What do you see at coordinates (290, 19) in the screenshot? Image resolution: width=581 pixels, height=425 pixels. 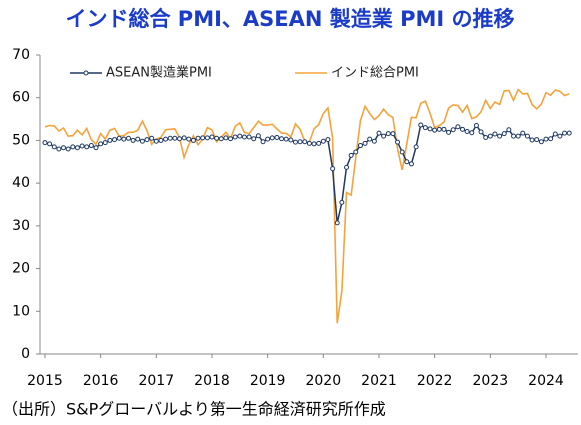 I see `chart-title: インド総合 PMI、ASEAN 製造業 PMI の推移` at bounding box center [290, 19].